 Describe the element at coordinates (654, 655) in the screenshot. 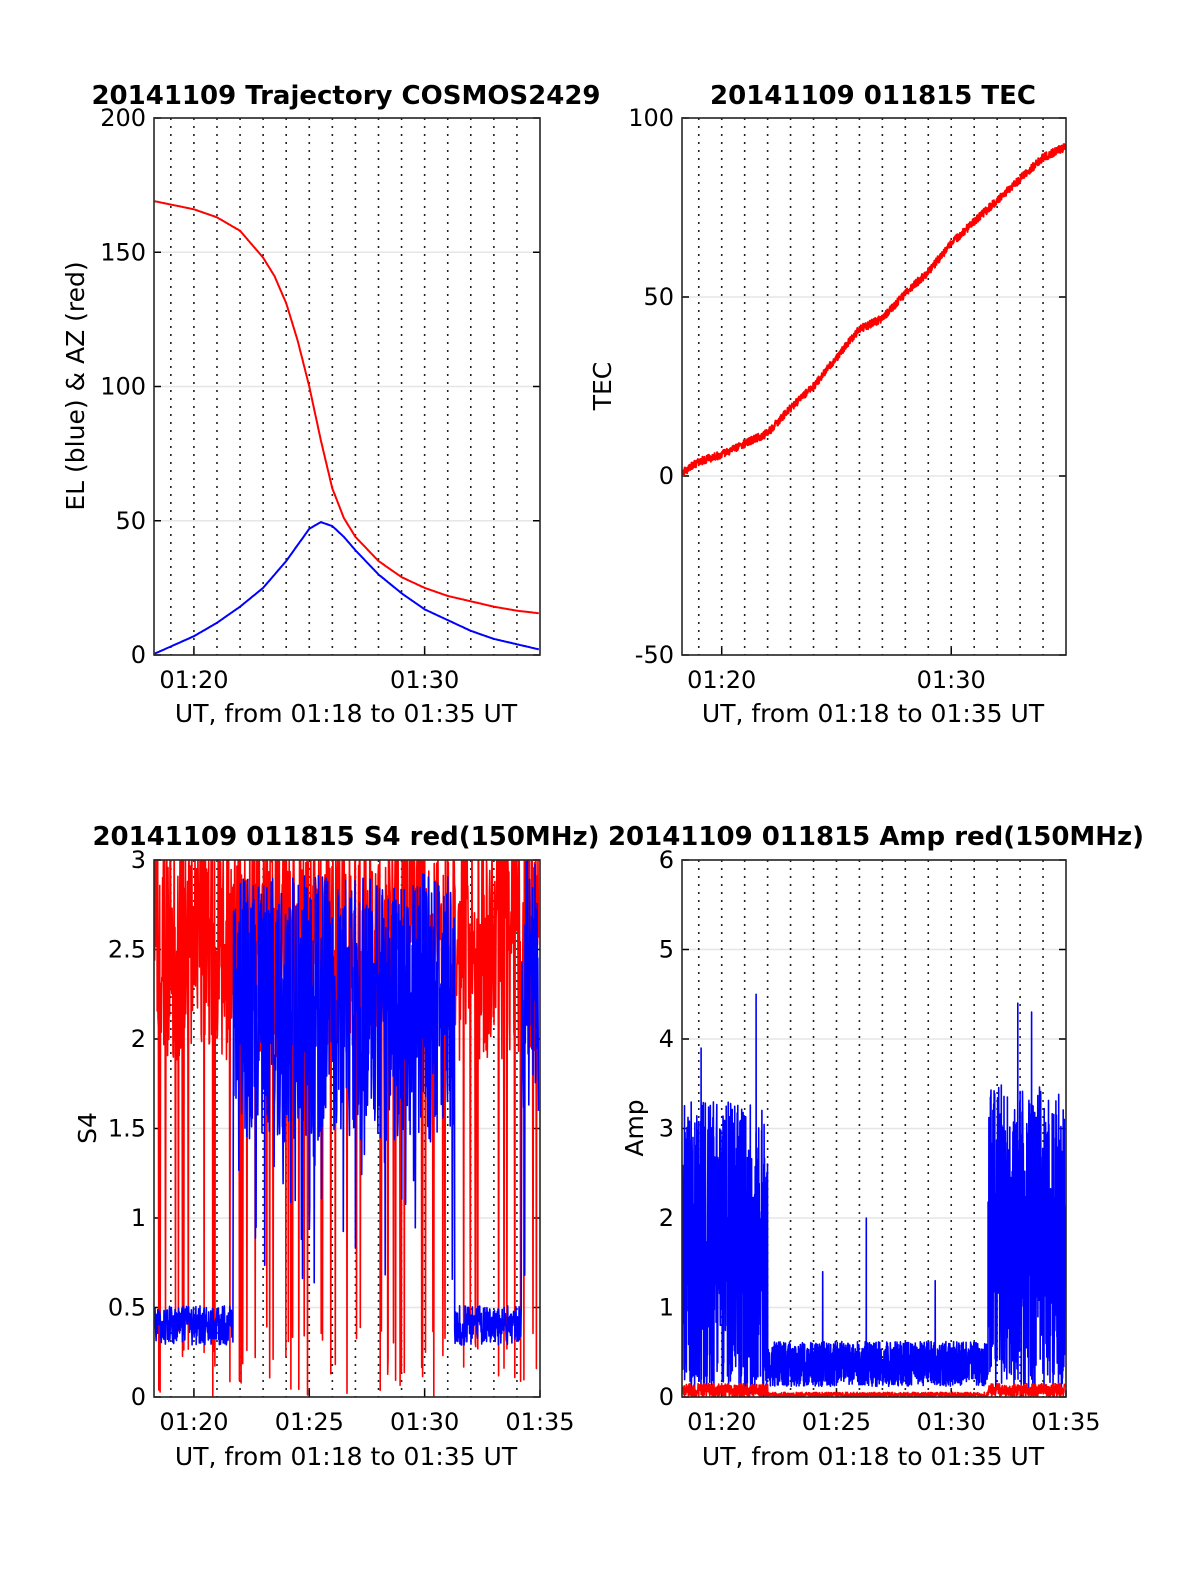

I see `y-tick-label: -50` at that location.